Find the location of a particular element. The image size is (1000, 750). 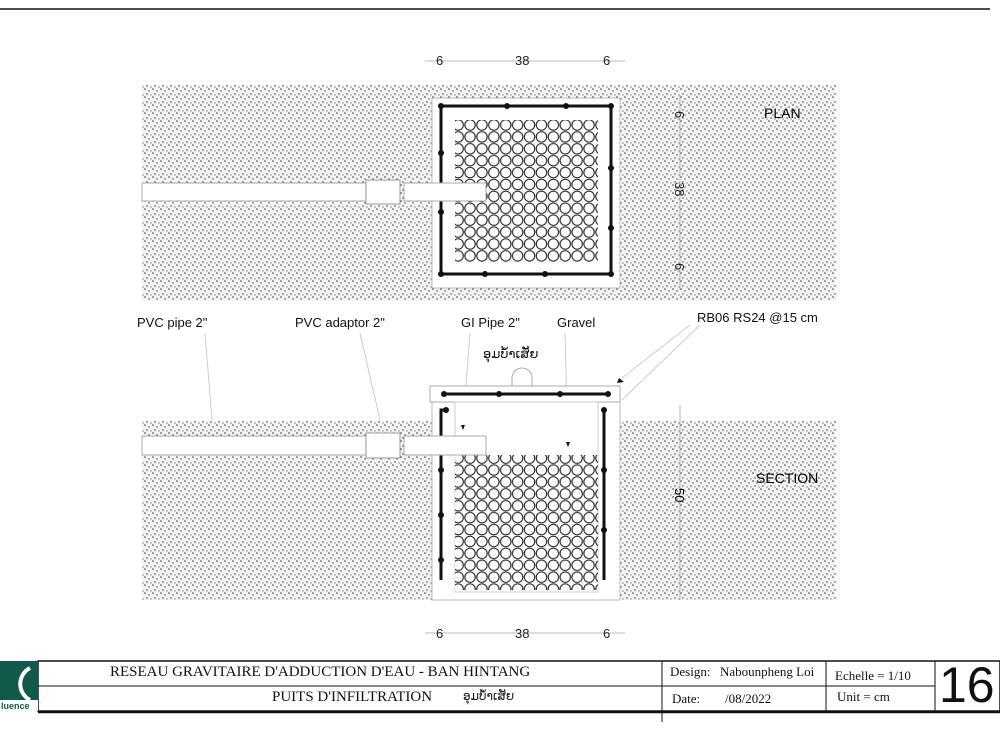

lid-handle is located at coordinates (522, 376).